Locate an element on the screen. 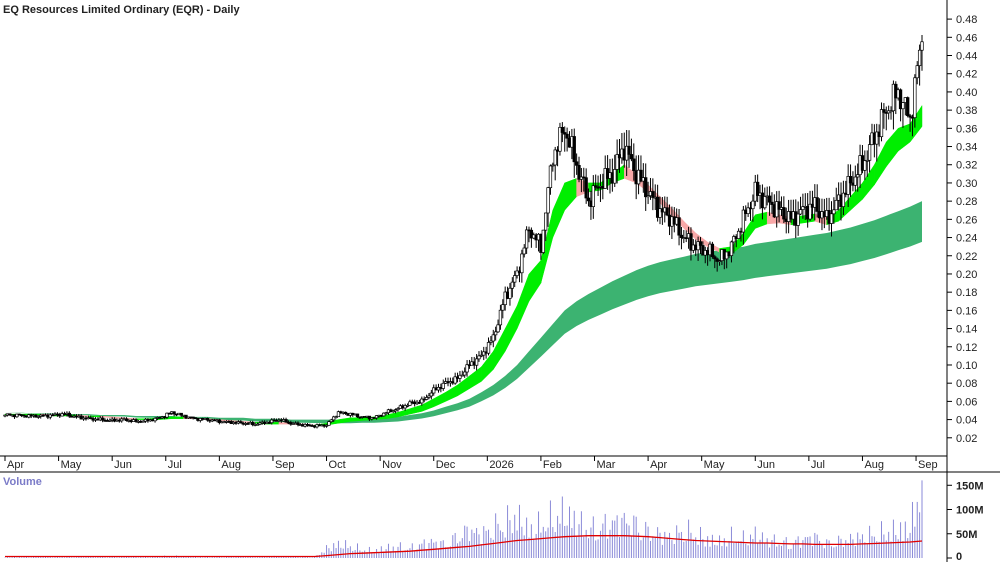  x-tick-label: May is located at coordinates (71, 465).